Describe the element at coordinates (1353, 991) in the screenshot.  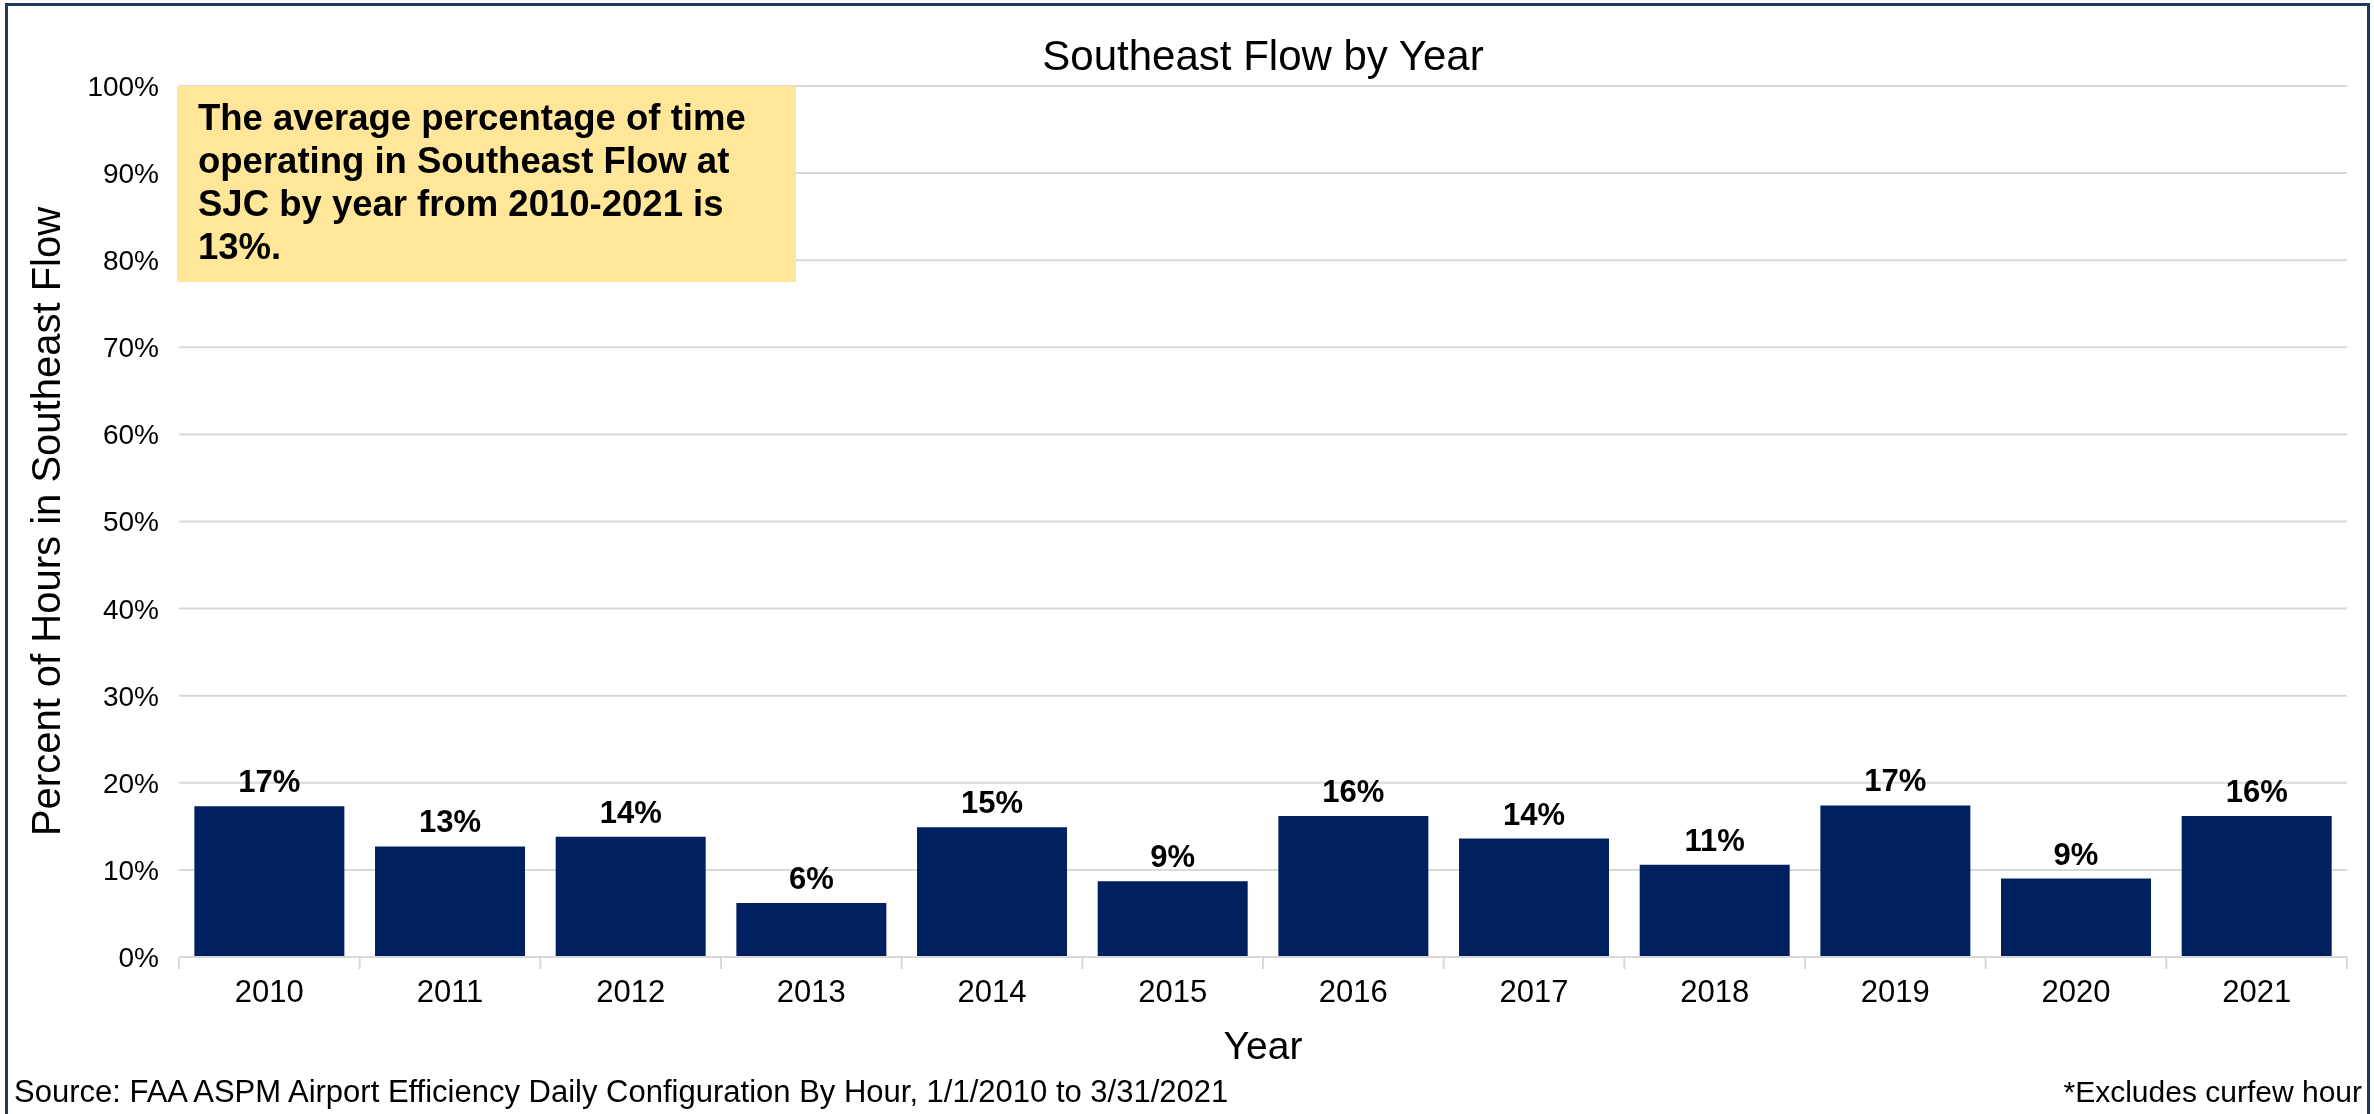
I see `x-tick-label: 2016` at that location.